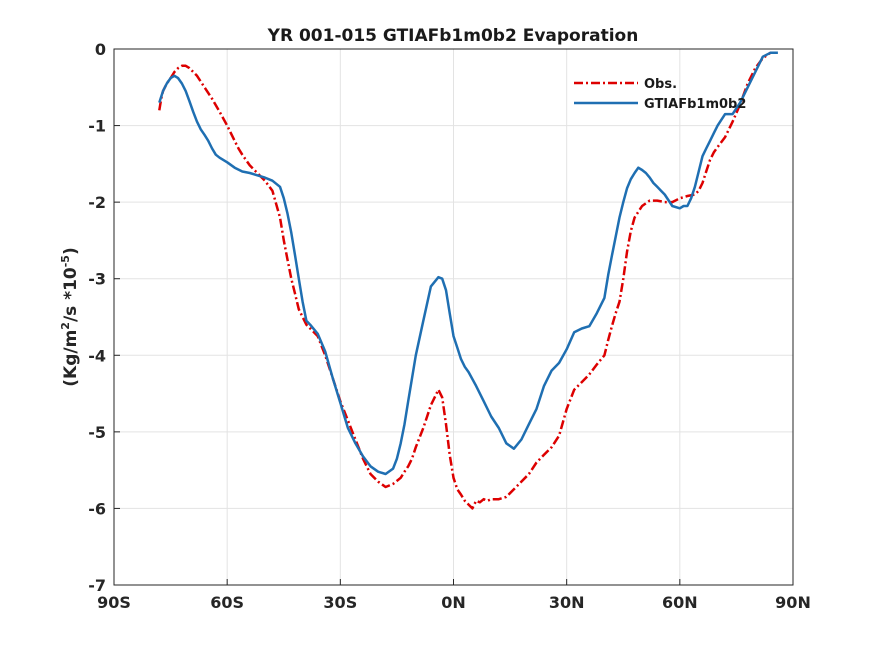  Describe the element at coordinates (71, 358) in the screenshot. I see `y-axis-label-base: (Kg/m` at that location.